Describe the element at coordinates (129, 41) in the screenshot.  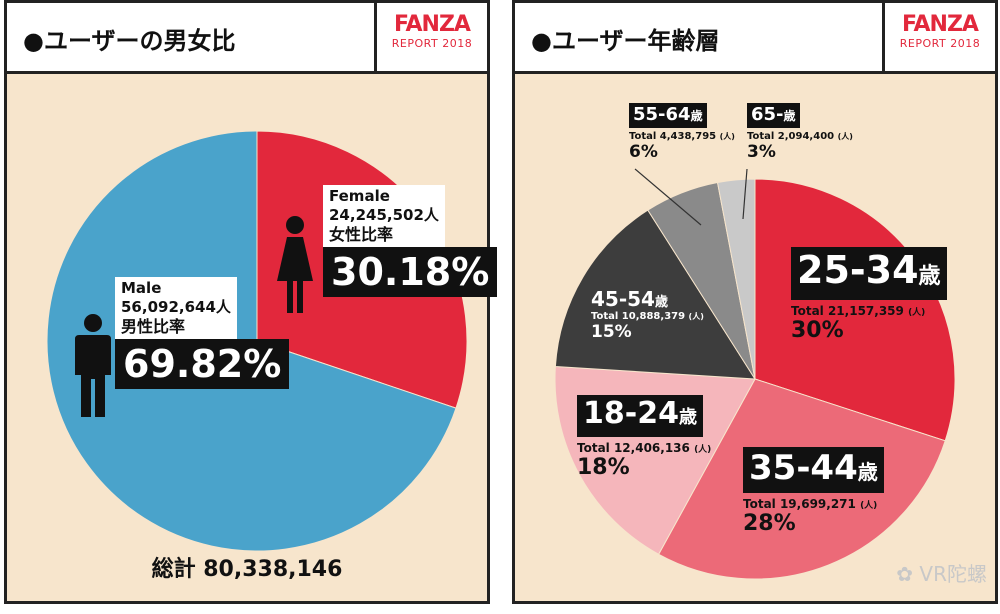
I see `gender-title: ●ユーザーの男女比` at that location.